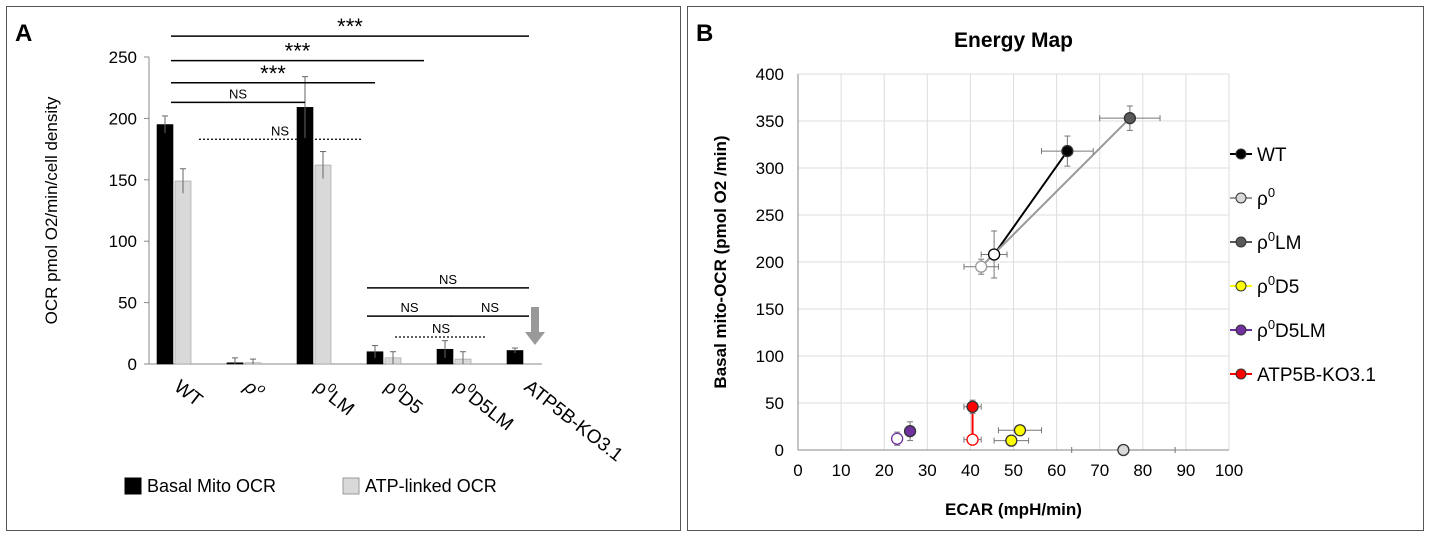  What do you see at coordinates (704, 33) in the screenshot?
I see `panel-label: B` at bounding box center [704, 33].